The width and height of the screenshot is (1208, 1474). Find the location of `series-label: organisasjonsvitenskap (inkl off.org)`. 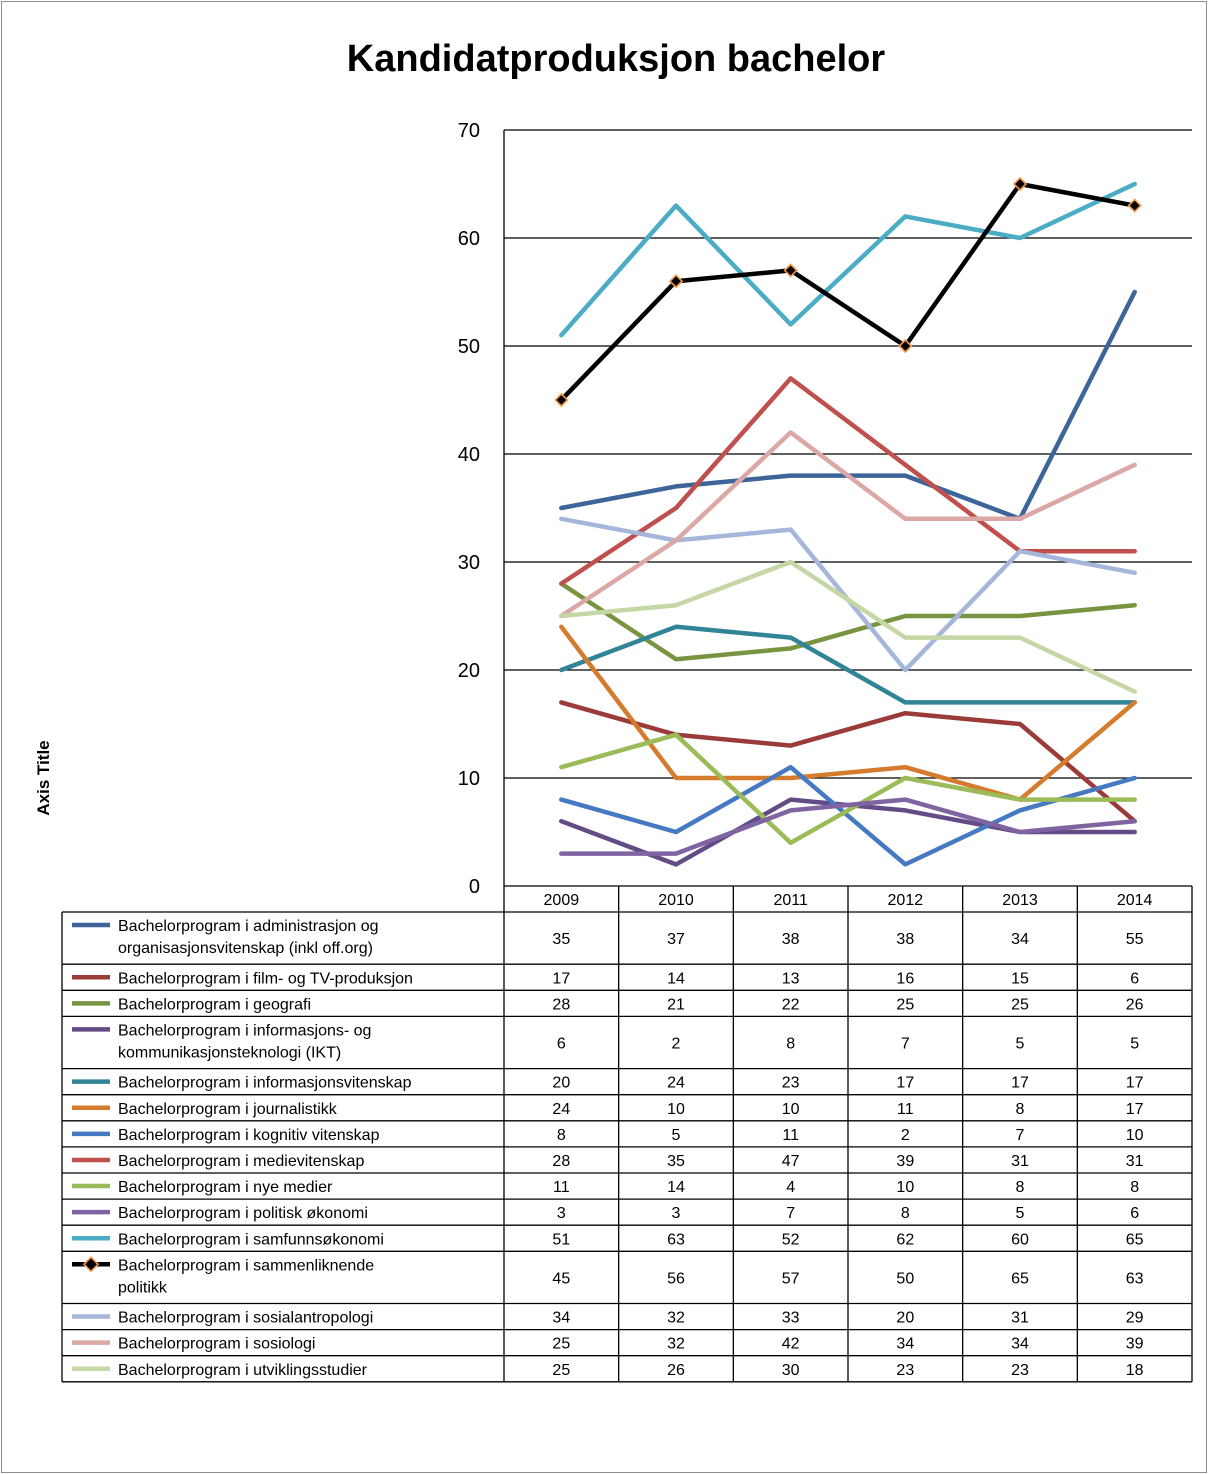

series-label: organisasjonsvitenskap (inkl off.org) is located at coordinates (245, 948).